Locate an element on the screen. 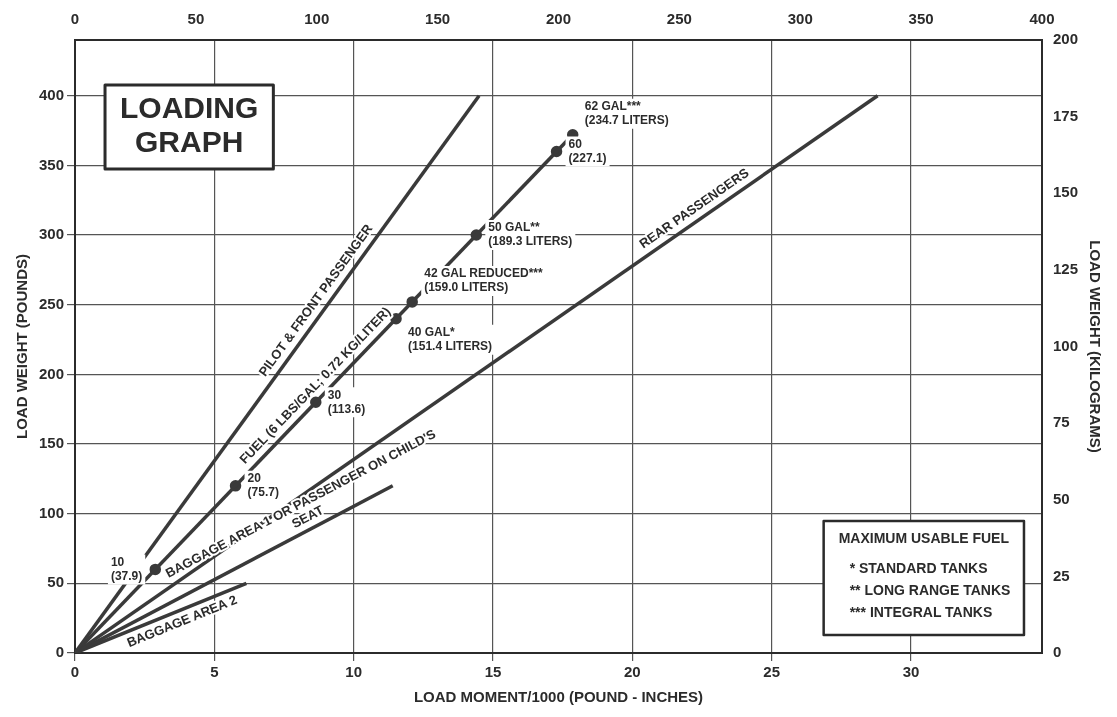 The image size is (1117, 717). text: LOADING GRAPH is located at coordinates (189, 125).